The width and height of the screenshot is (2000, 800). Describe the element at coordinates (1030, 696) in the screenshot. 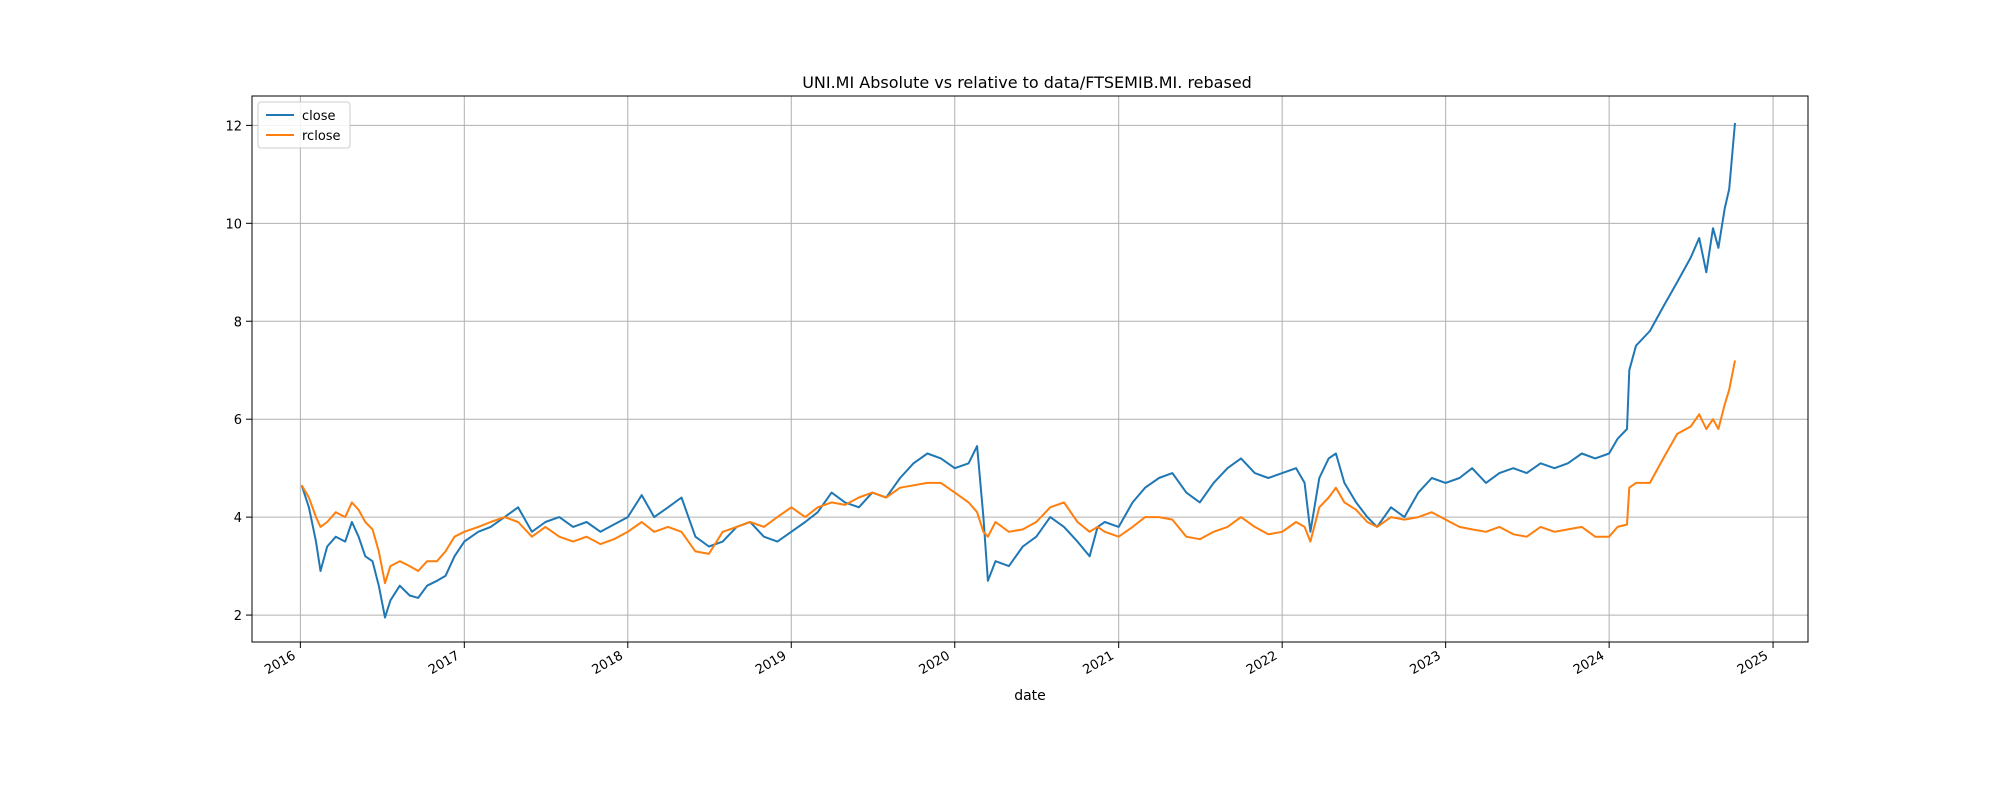

I see `x-axis-label: date` at that location.